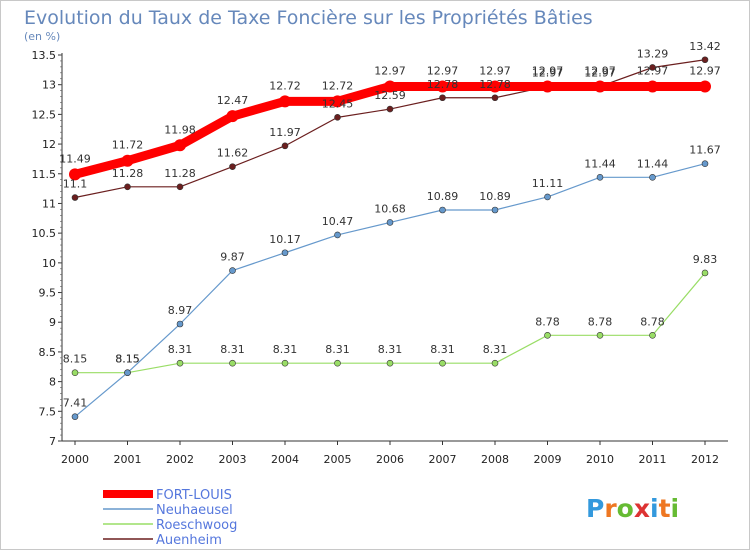  What do you see at coordinates (52, 382) in the screenshot?
I see `y-tick-label: 8` at bounding box center [52, 382].